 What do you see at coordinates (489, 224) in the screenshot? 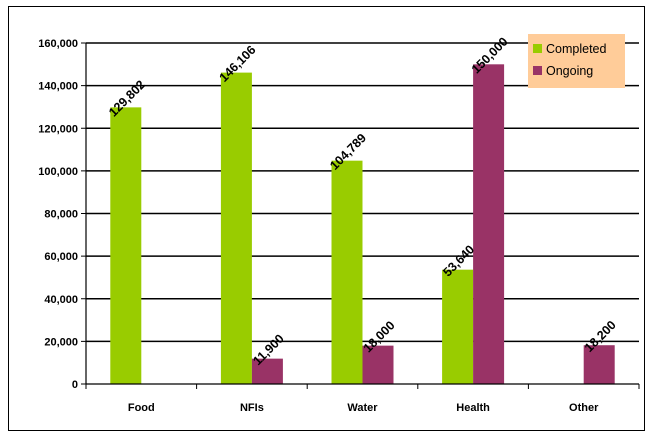
I see `bar-ongoing-health` at bounding box center [489, 224].